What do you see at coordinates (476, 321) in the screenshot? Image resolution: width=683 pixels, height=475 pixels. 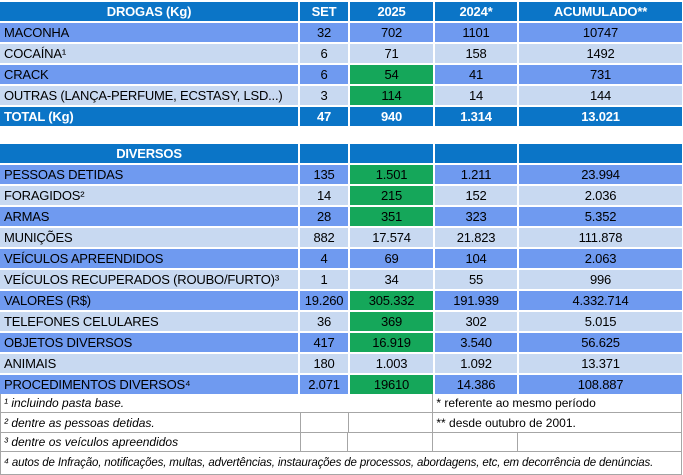 I see `value-cell: 302` at bounding box center [476, 321].